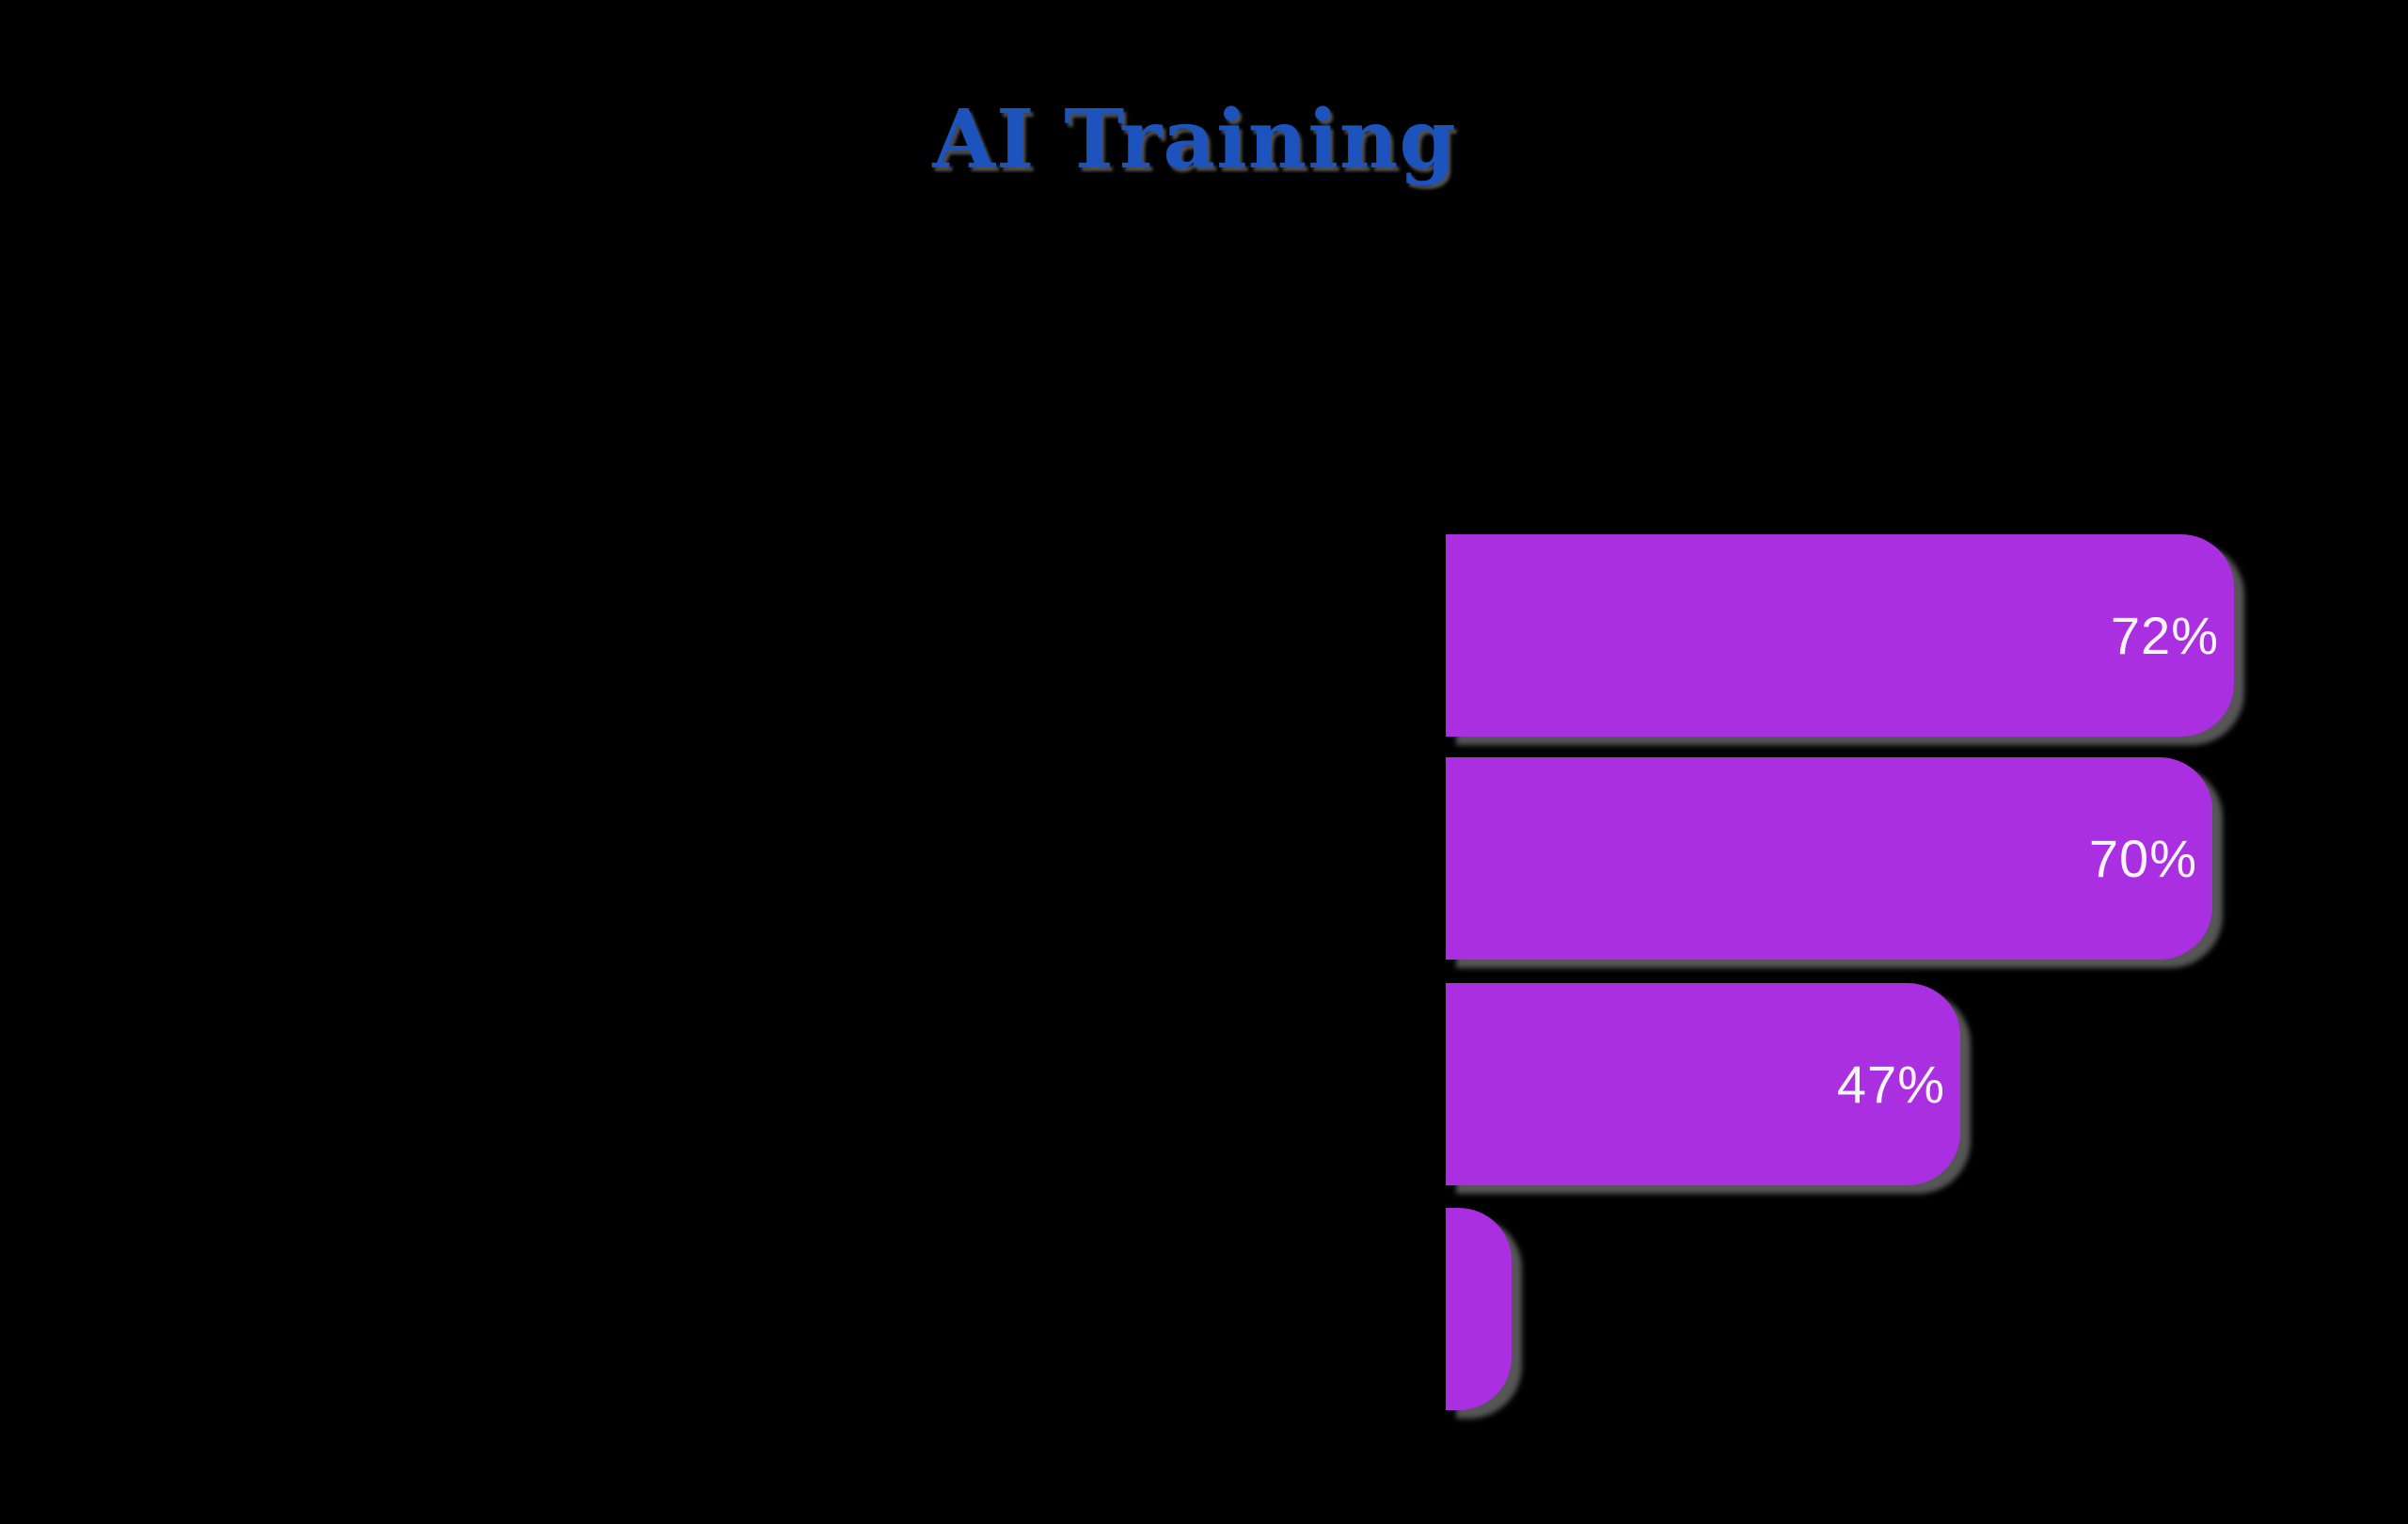 The height and width of the screenshot is (1524, 2408). I want to click on bar-value-label: 70%, so click(2142, 859).